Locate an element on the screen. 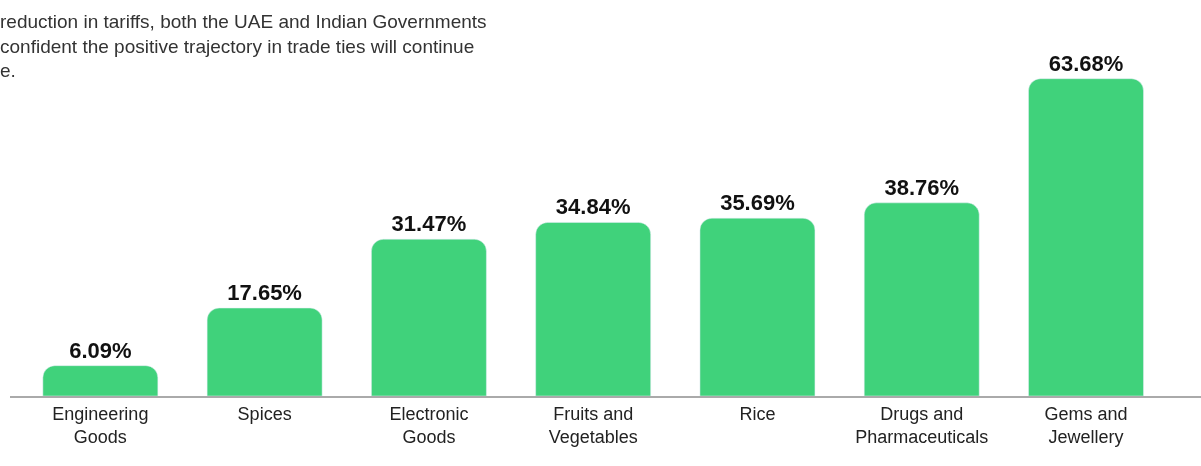 This screenshot has height=466, width=1201. annotation: e. is located at coordinates (8, 71).